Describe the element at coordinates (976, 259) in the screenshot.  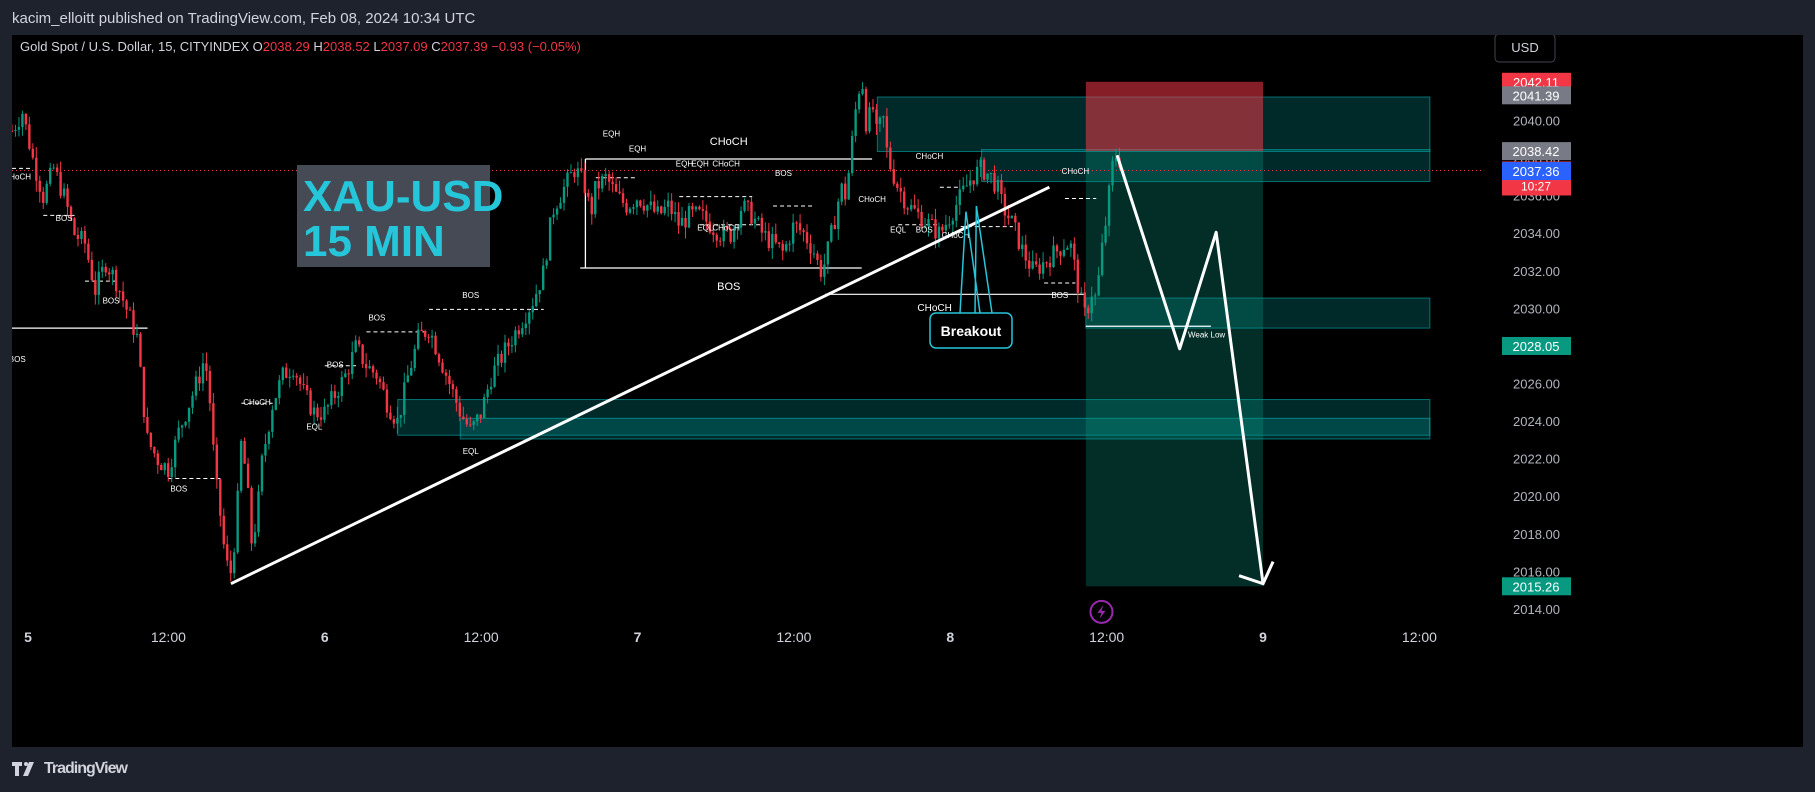
I see `breakout-pointer` at that location.